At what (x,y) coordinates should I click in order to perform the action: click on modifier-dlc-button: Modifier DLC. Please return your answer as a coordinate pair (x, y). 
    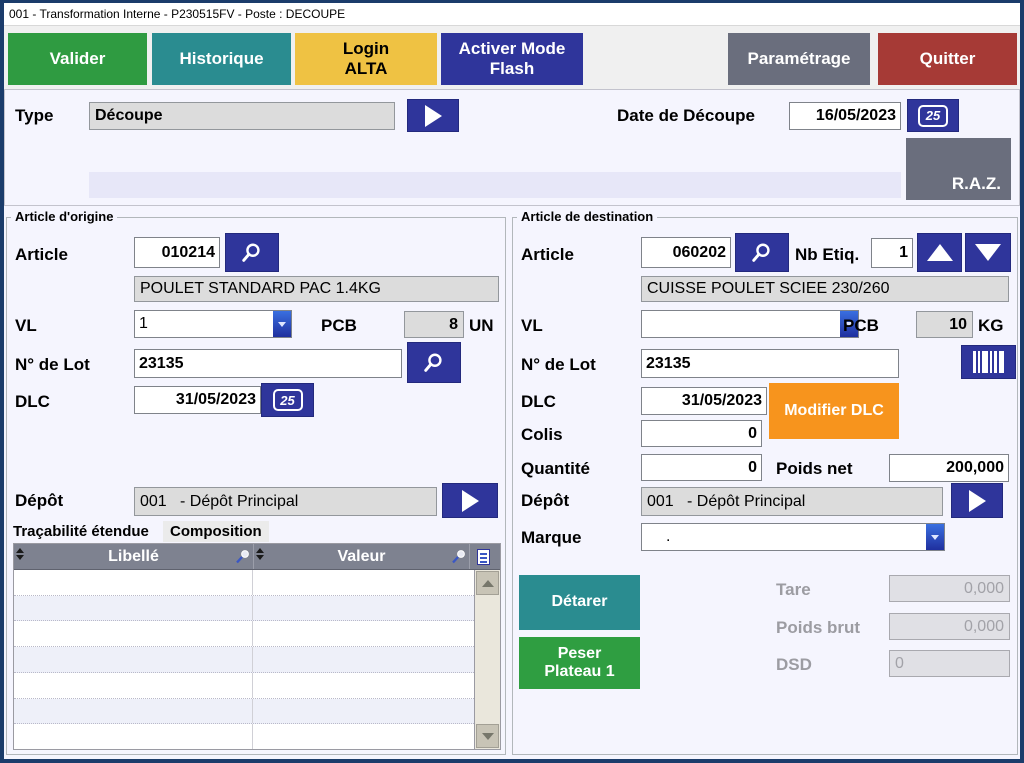
    Looking at the image, I should click on (834, 411).